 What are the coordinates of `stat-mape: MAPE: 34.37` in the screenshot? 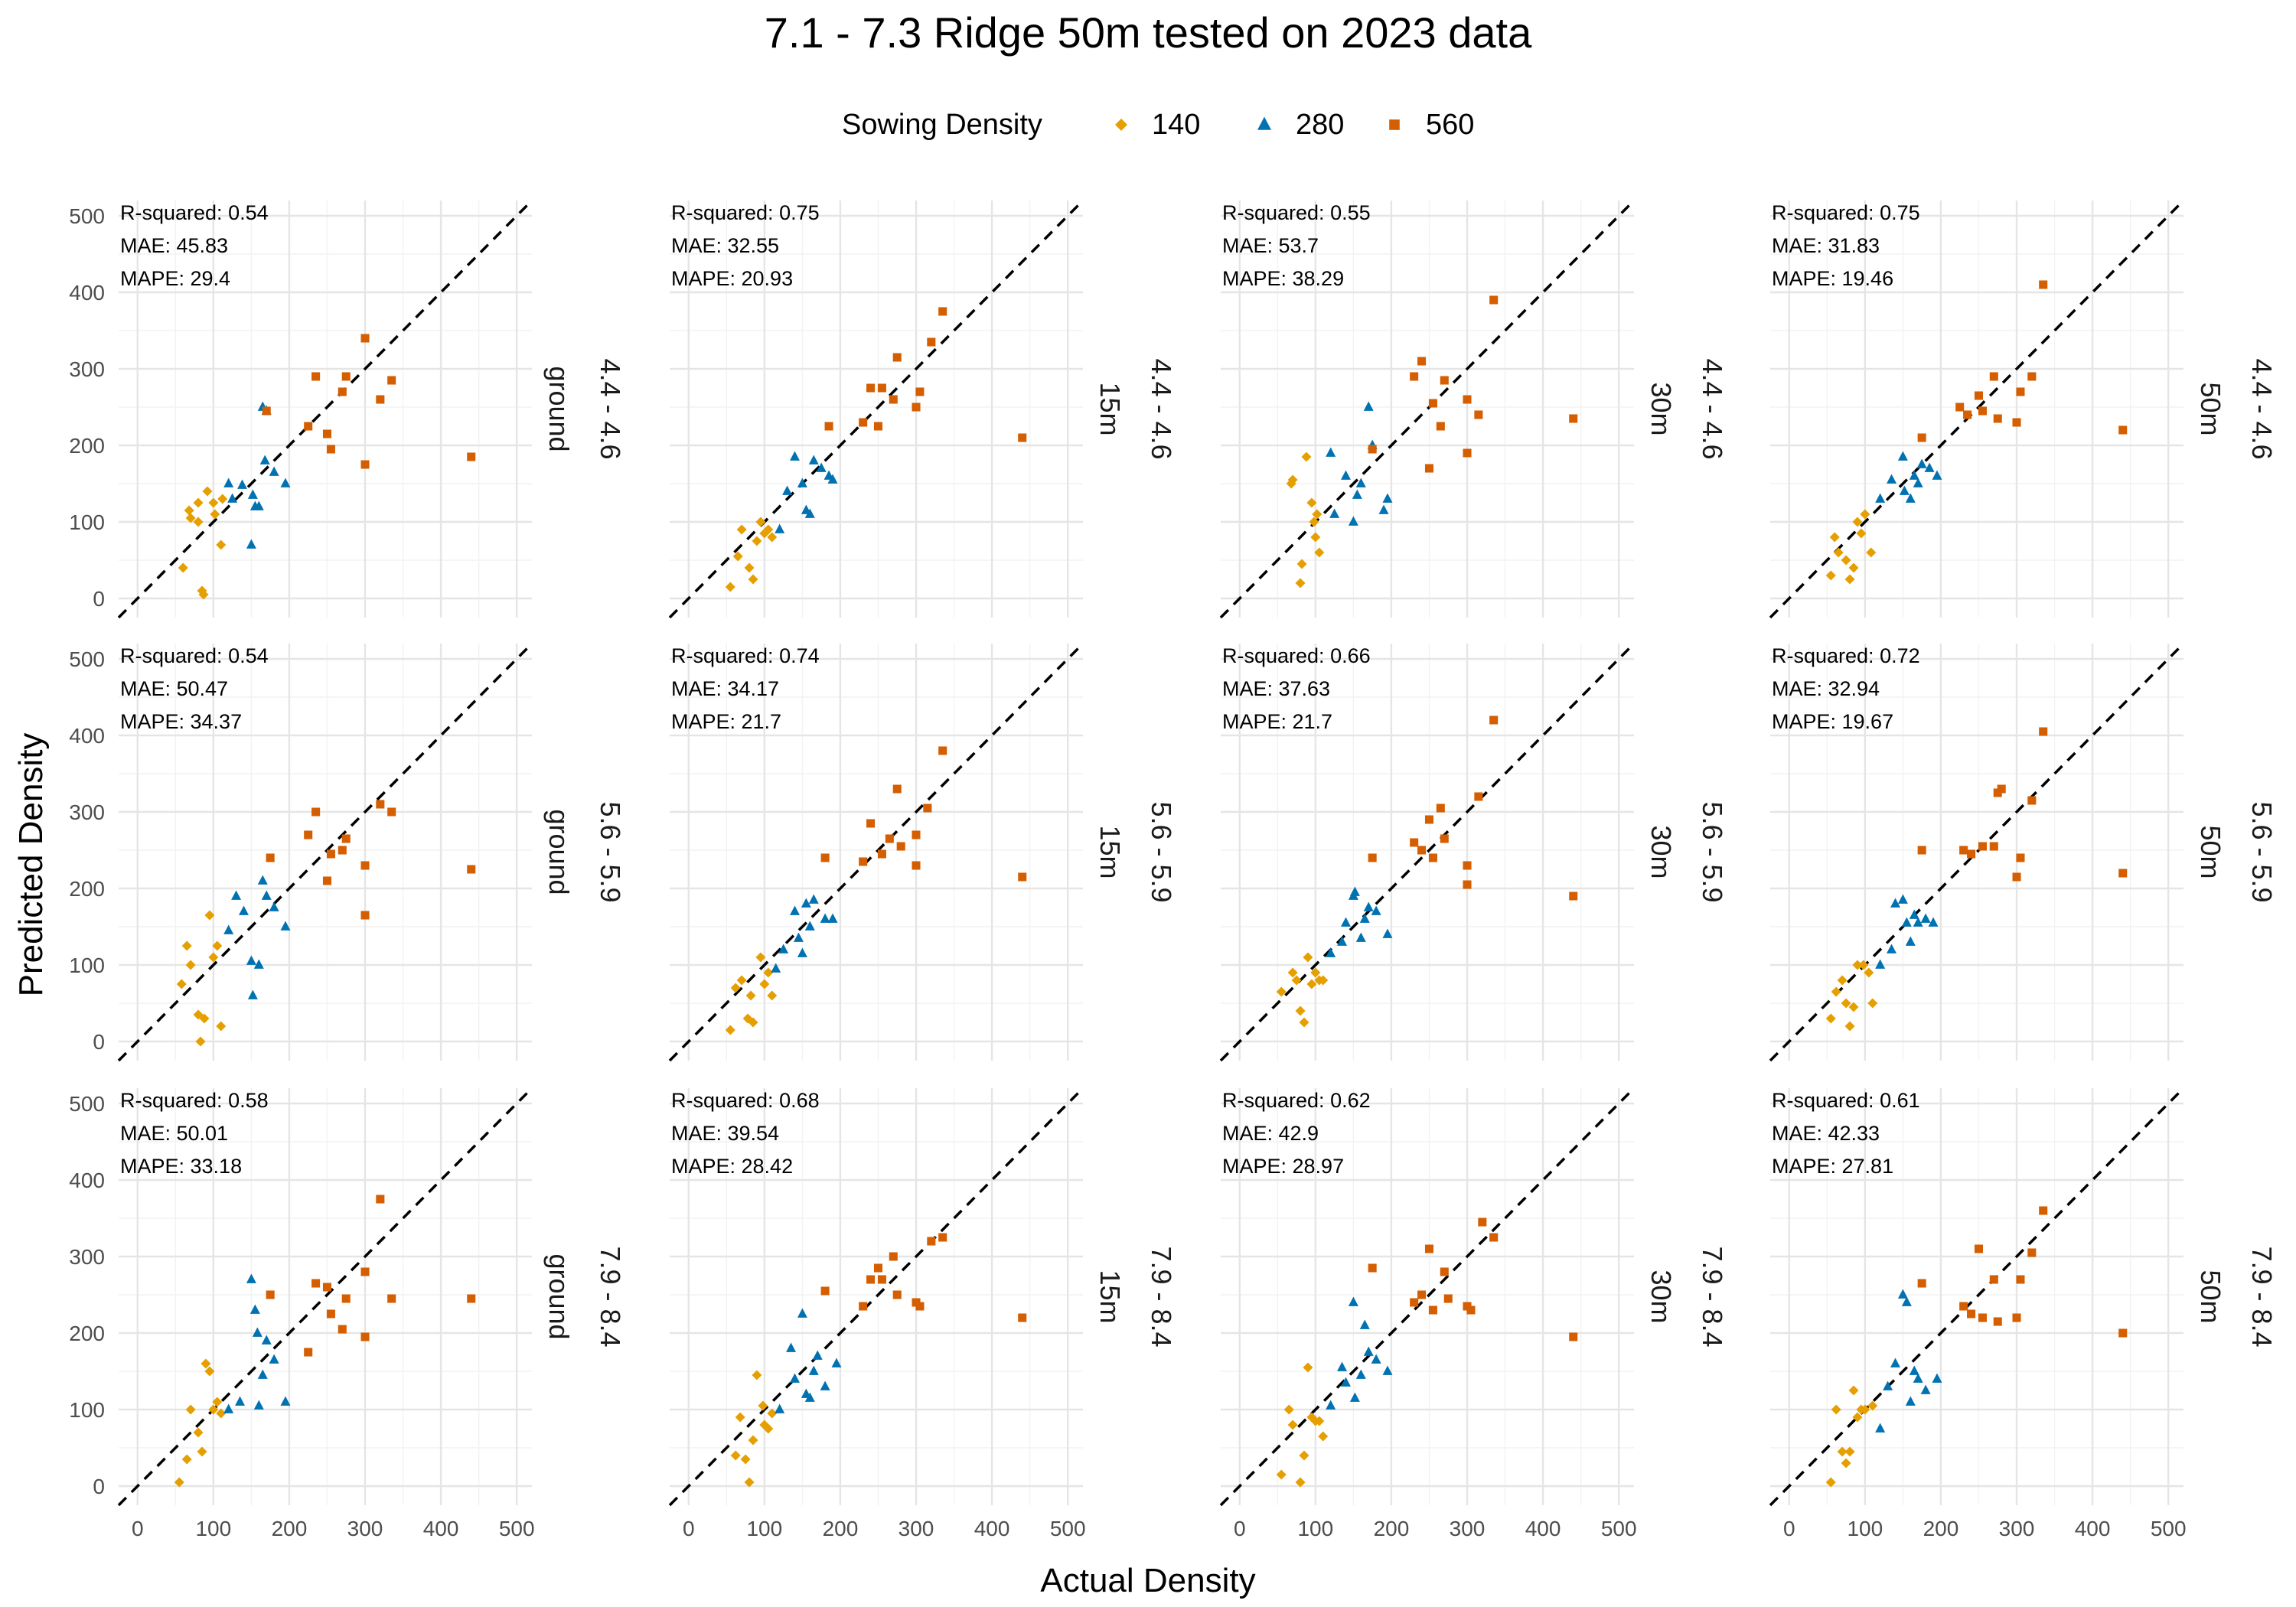 It's located at (181, 722).